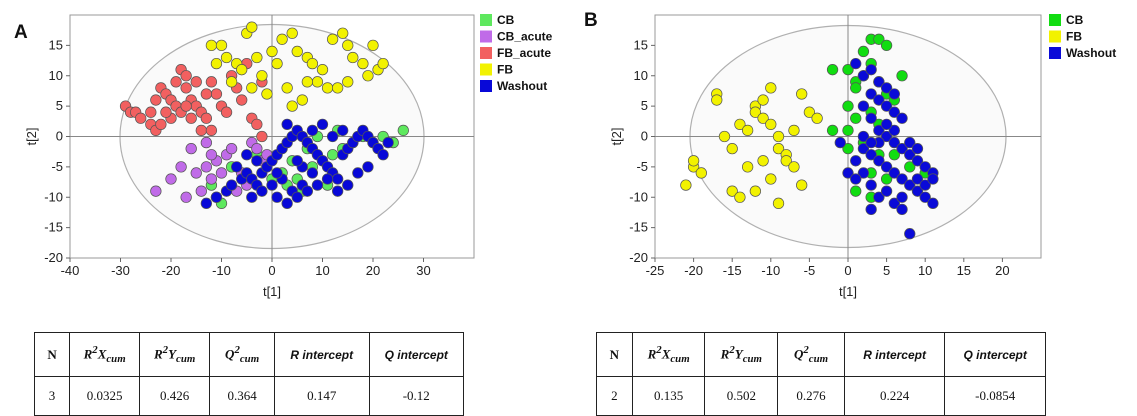  I want to click on x-tick-label: 30, so click(423, 270).